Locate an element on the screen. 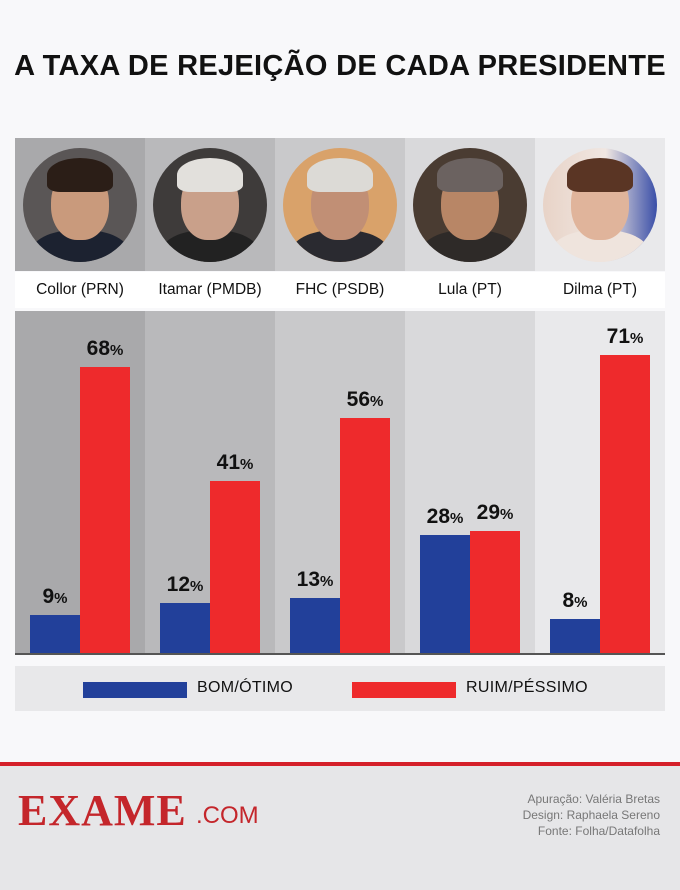 This screenshot has width=680, height=890. photo-col-itamar is located at coordinates (210, 204).